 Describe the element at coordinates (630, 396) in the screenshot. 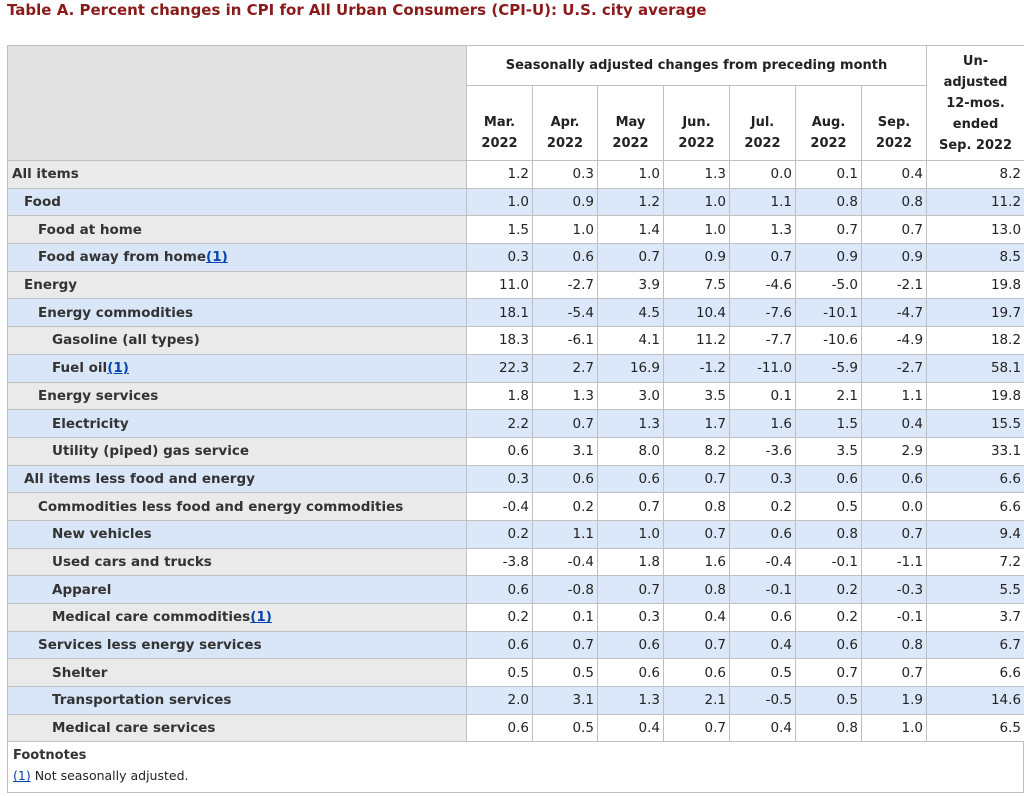

I see `value-cell: 3.0` at that location.